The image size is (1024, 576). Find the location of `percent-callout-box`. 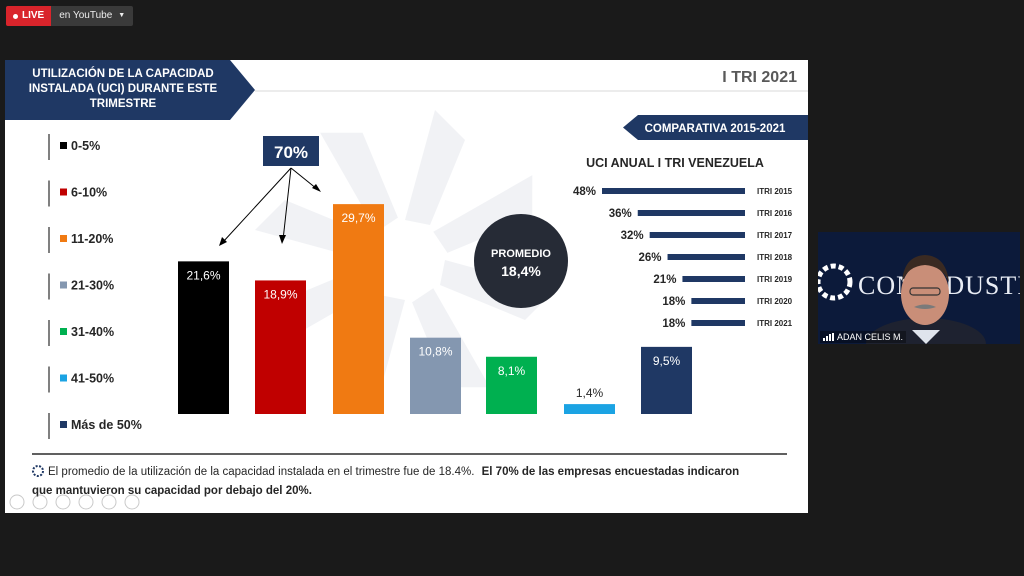

percent-callout-box is located at coordinates (291, 151).